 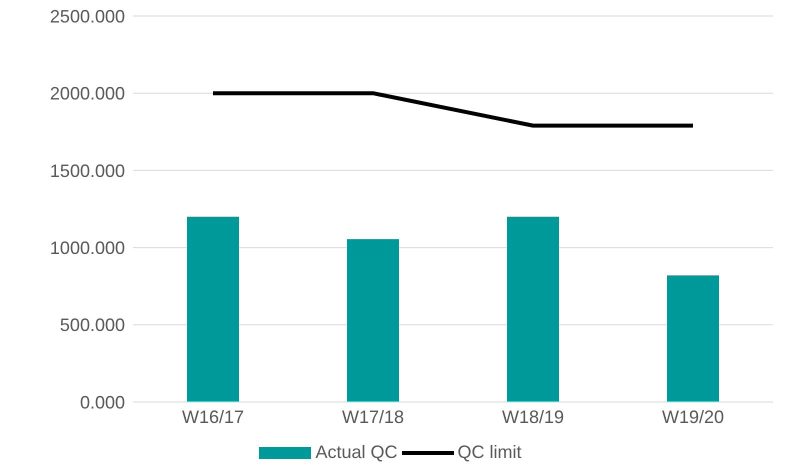 I want to click on x-tick-label: W16/17, so click(x=213, y=416).